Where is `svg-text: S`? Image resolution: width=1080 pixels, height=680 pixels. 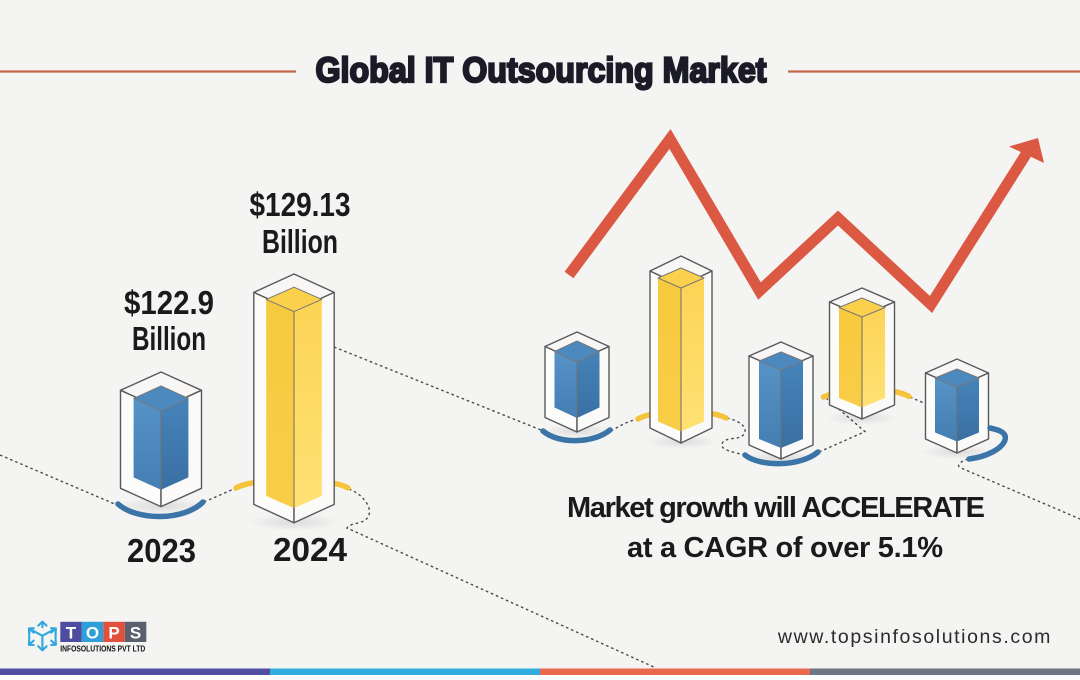
svg-text: S is located at coordinates (135, 633).